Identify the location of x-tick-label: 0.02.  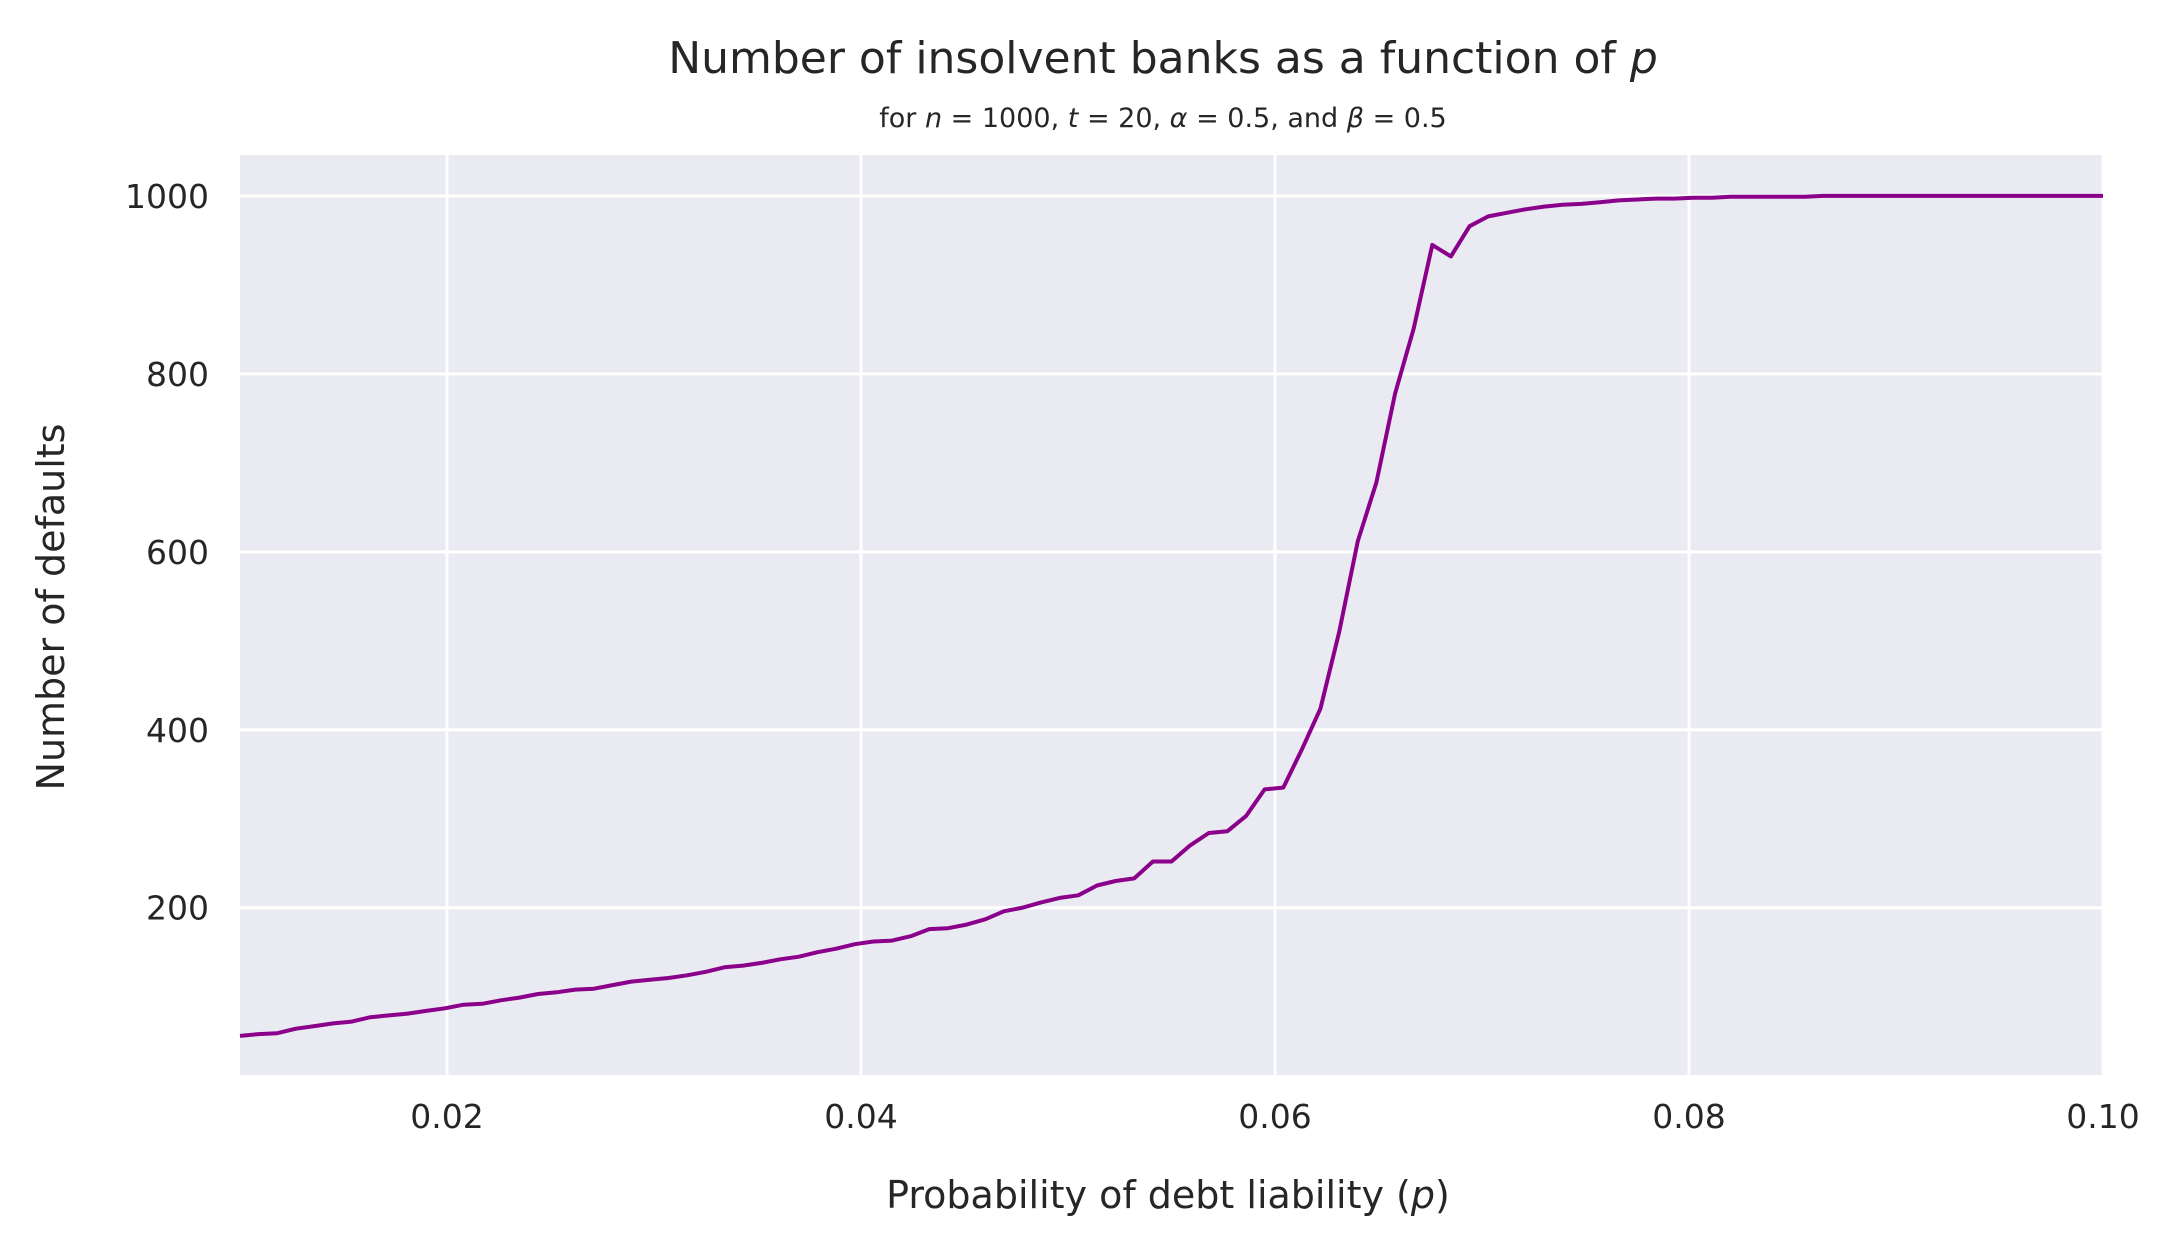
(446, 1116).